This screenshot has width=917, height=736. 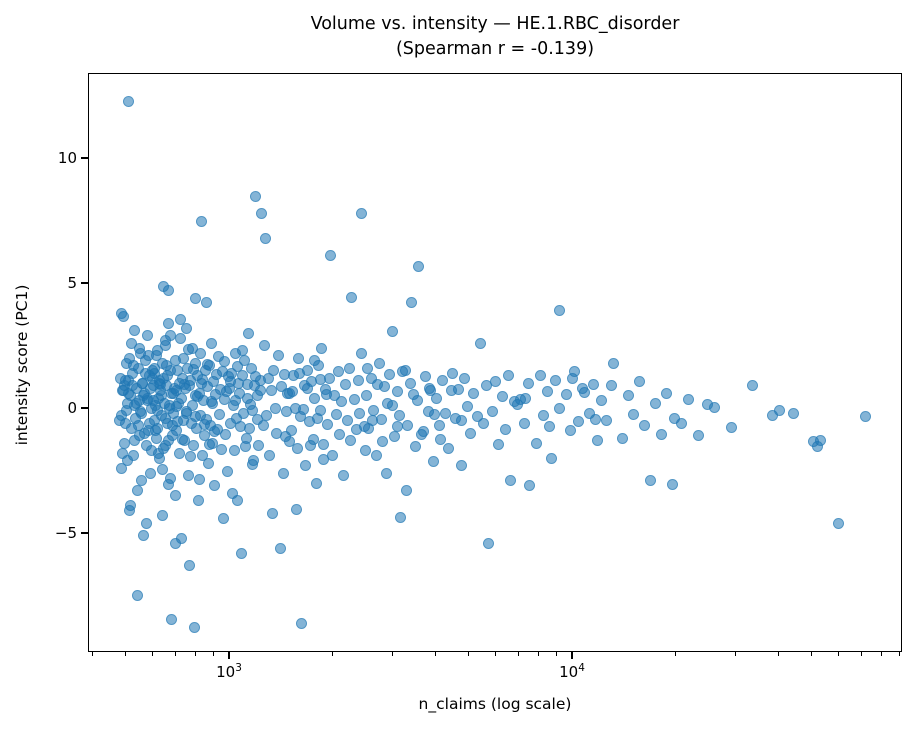 What do you see at coordinates (495, 24) in the screenshot?
I see `chart-title-line1: Volume vs. intensity — HE.1.RBC_disorder` at bounding box center [495, 24].